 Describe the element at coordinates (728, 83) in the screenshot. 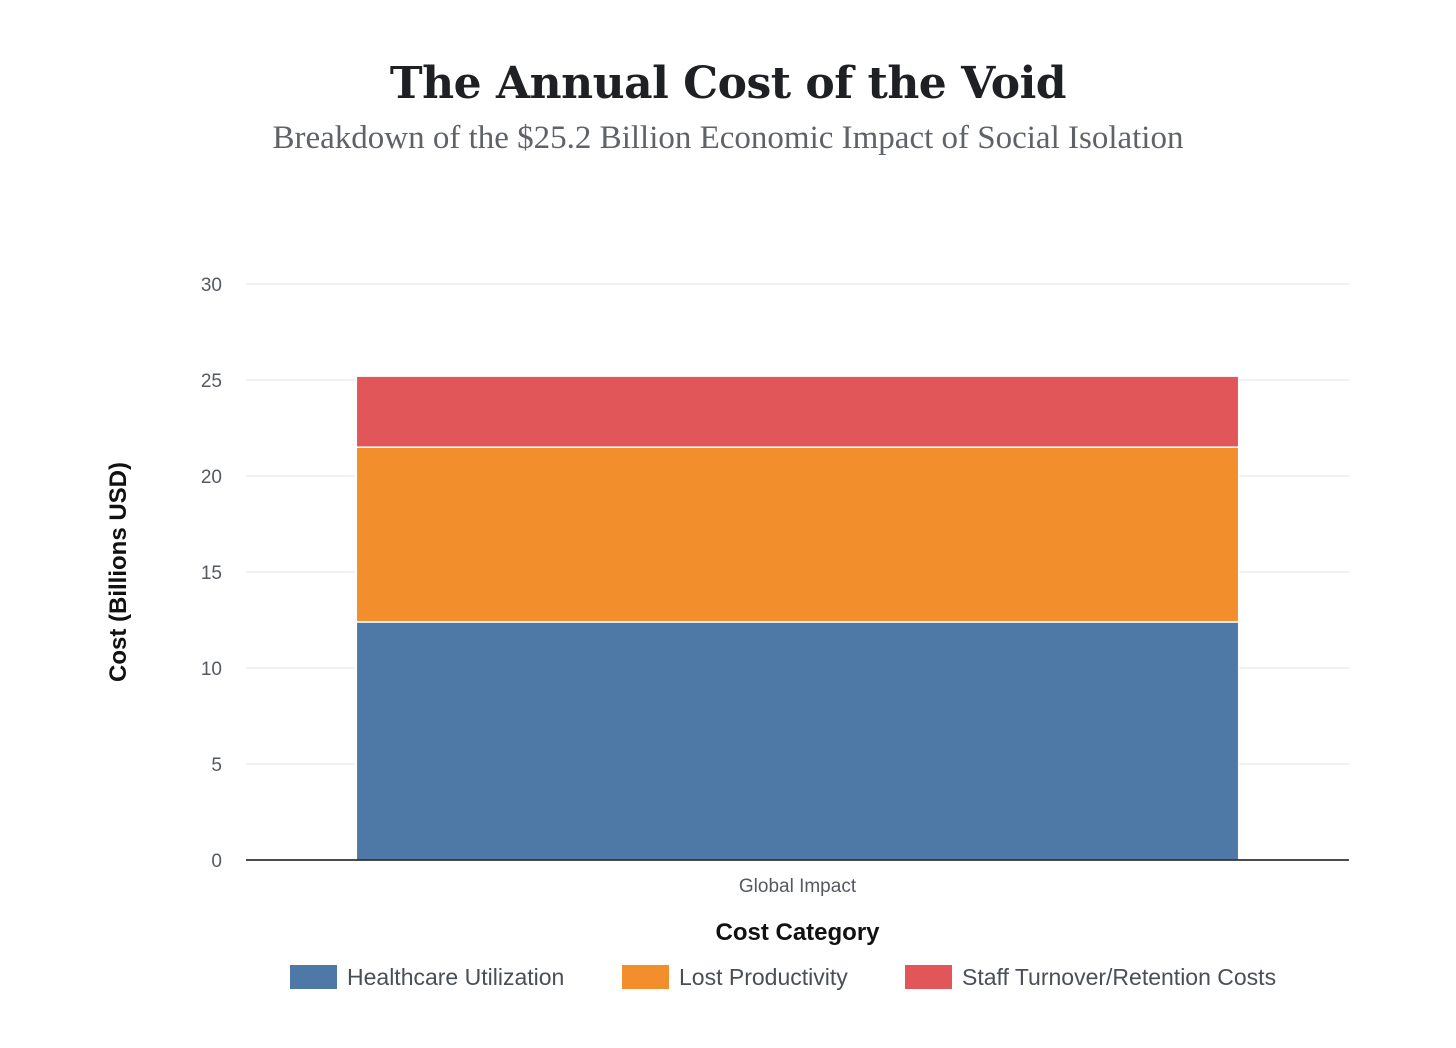

I see `chart-title: The Annual Cost of the Void` at that location.